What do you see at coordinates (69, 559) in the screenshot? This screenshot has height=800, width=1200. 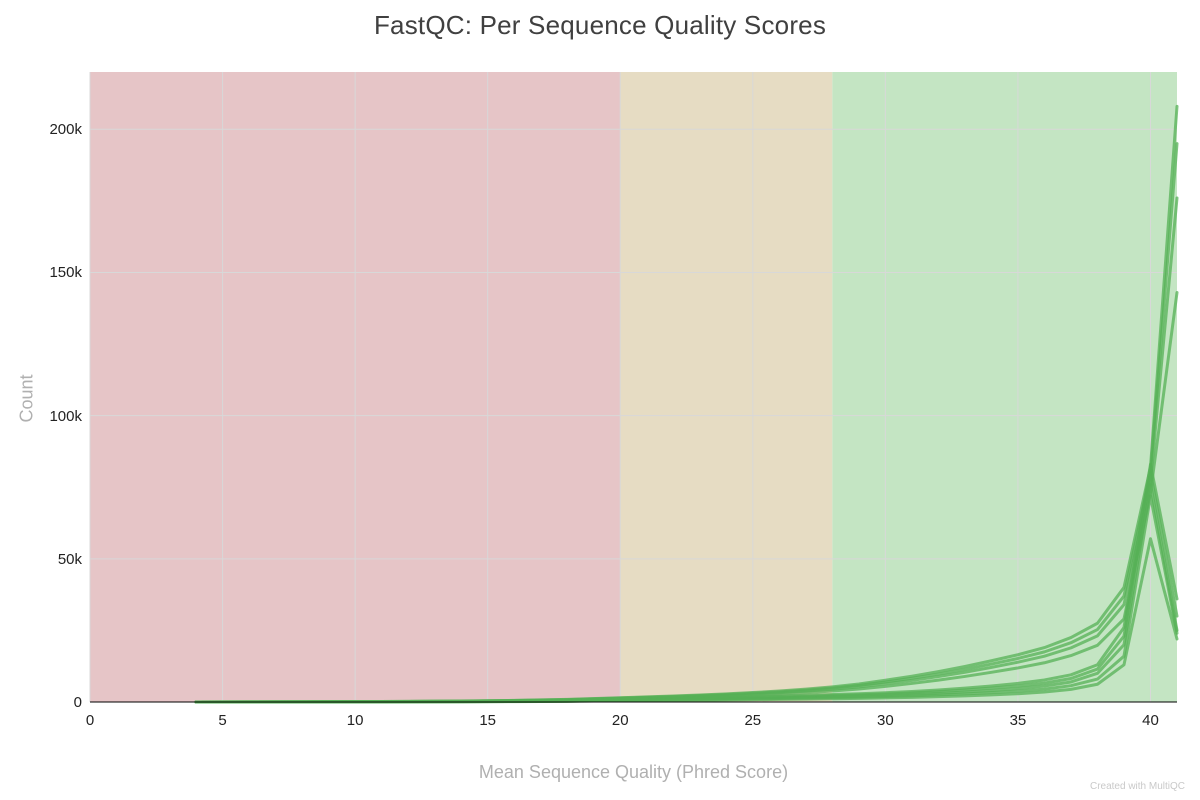 I see `y-tick-label: 50k` at bounding box center [69, 559].